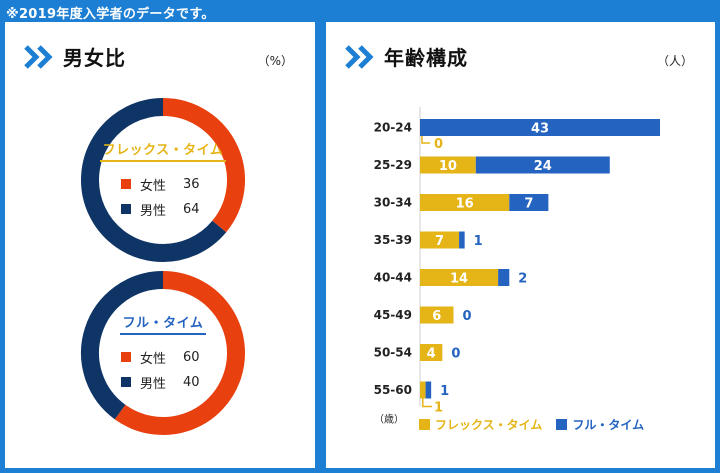 Image resolution: width=720 pixels, height=473 pixels. I want to click on age-axis-unit: （歳）, so click(389, 420).